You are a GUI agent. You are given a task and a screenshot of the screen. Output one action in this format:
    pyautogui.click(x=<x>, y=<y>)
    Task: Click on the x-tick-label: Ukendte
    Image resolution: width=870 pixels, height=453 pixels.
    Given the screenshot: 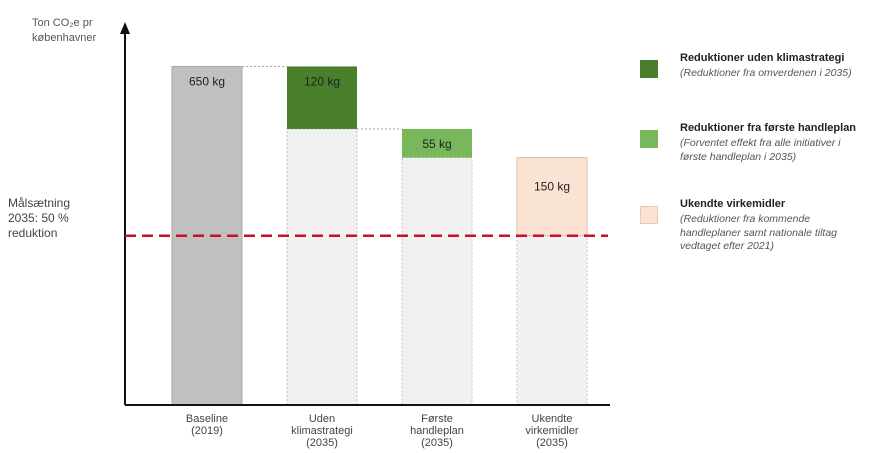 What is the action you would take?
    pyautogui.click(x=552, y=419)
    